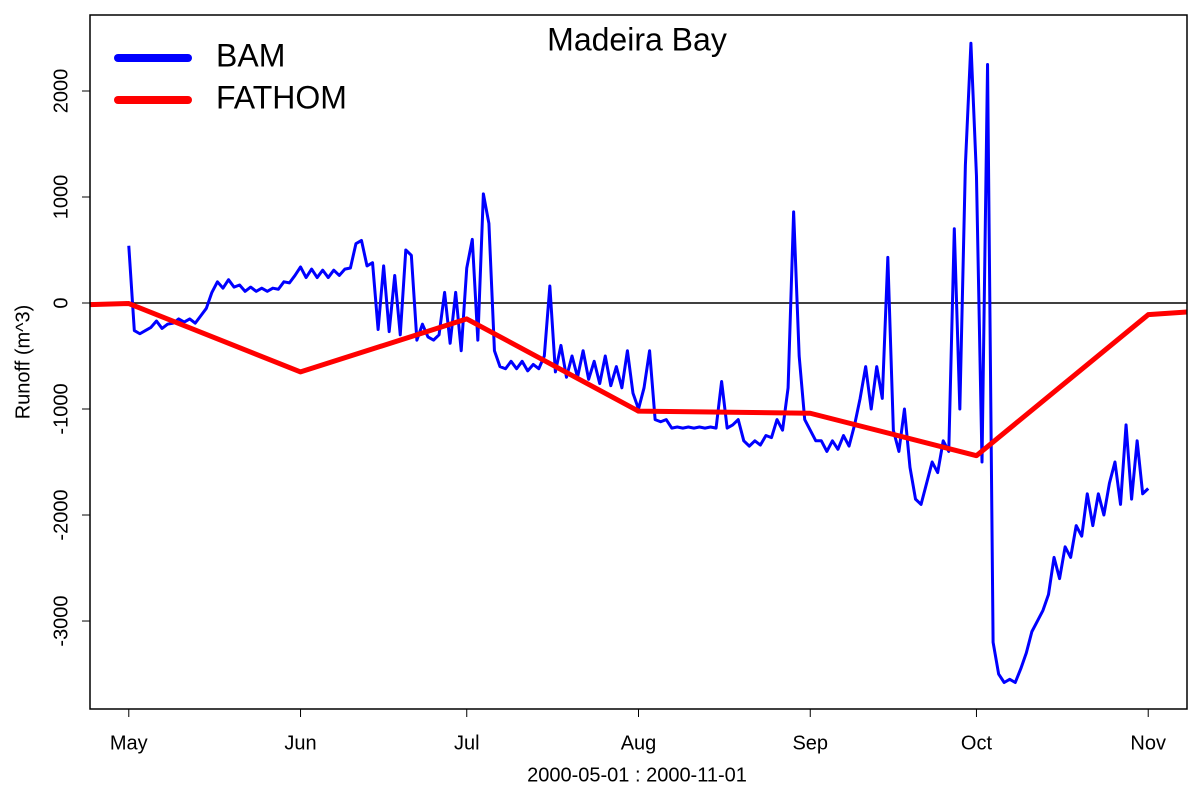  What do you see at coordinates (250, 55) in the screenshot?
I see `legend-label: BAM` at bounding box center [250, 55].